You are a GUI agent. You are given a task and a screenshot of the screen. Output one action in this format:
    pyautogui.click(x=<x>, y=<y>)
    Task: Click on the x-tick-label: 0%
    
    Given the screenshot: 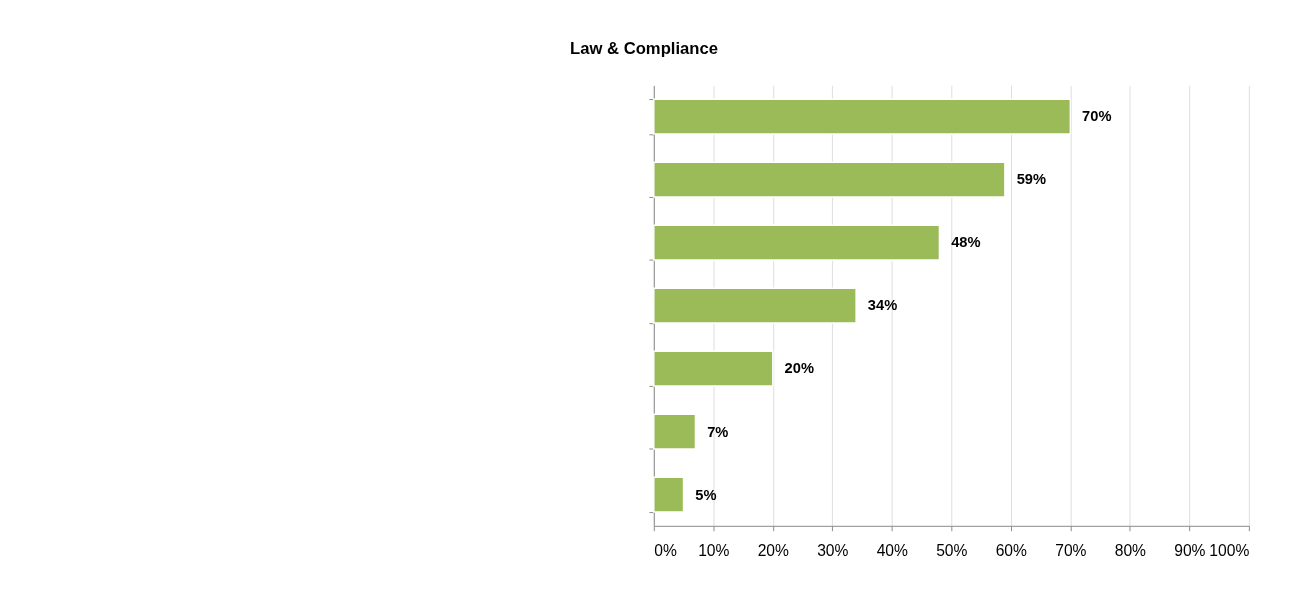 What is the action you would take?
    pyautogui.click(x=665, y=550)
    